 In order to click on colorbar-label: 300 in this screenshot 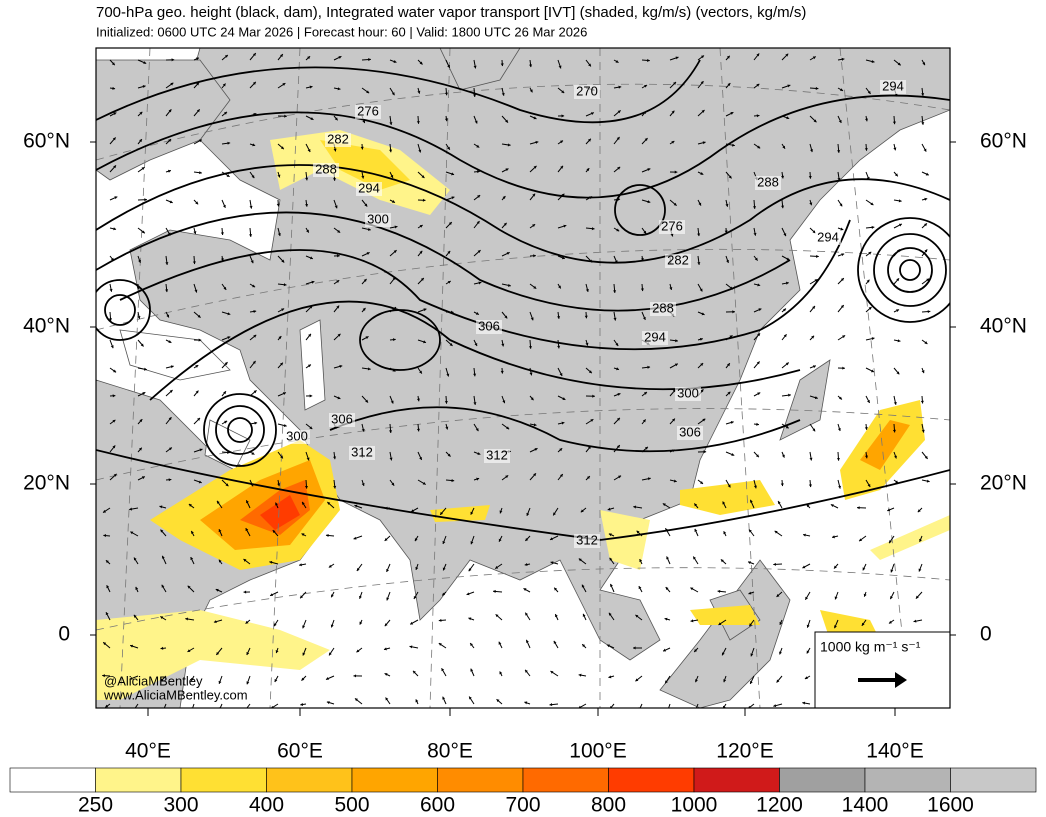, I will do `click(180, 805)`.